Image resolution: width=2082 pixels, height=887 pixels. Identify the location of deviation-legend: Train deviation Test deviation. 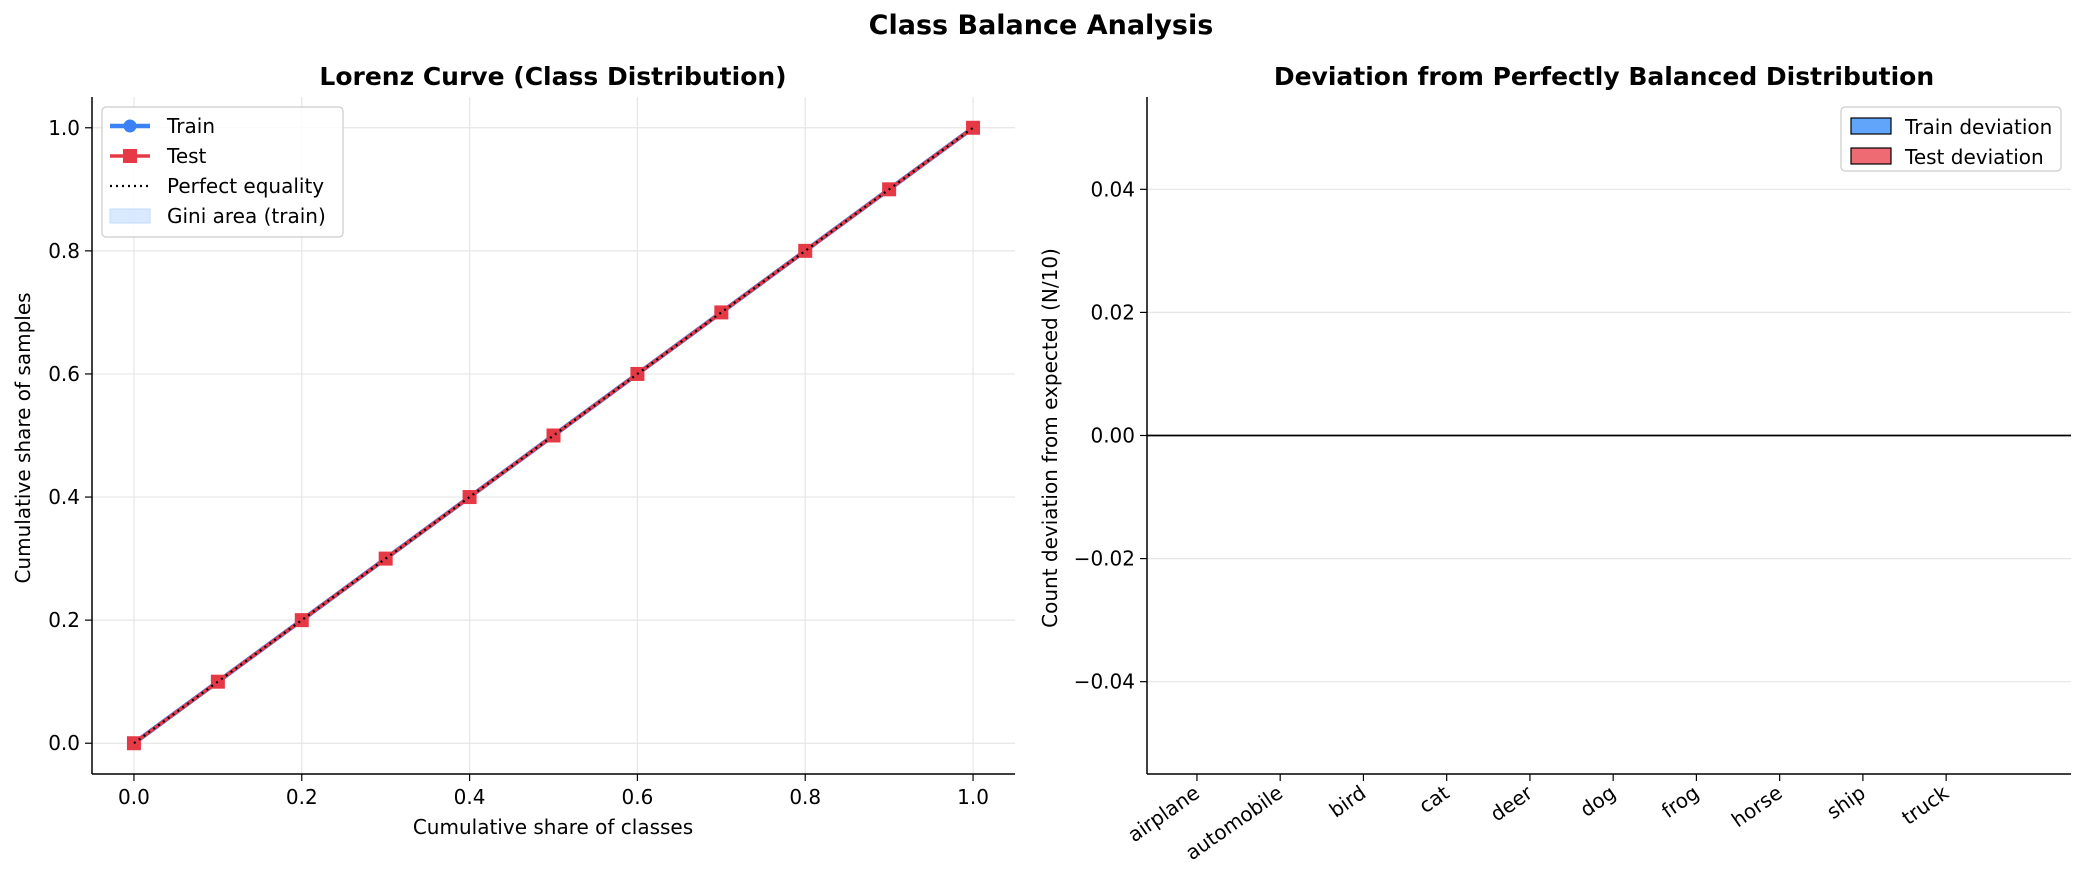
(1951, 139).